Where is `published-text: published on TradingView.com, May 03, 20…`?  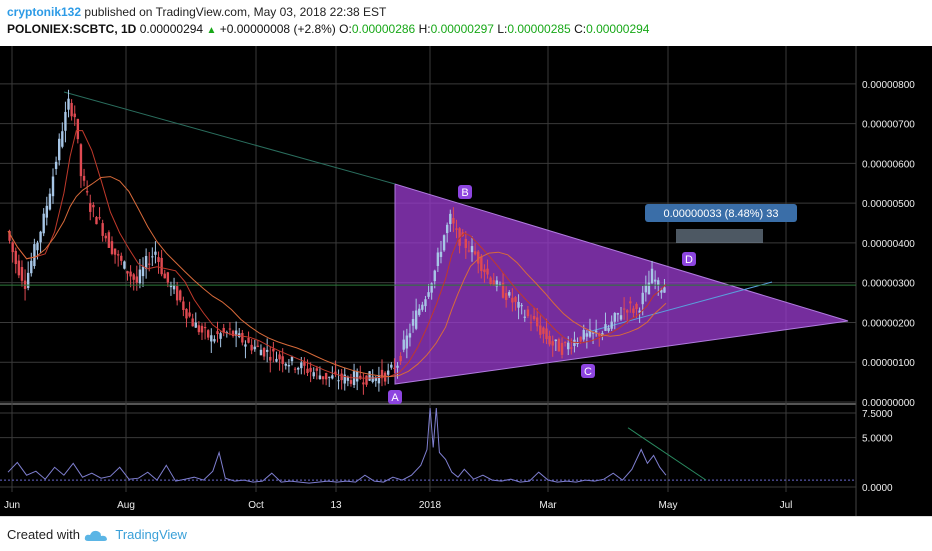
published-text: published on TradingView.com, May 03, 20… is located at coordinates (235, 12).